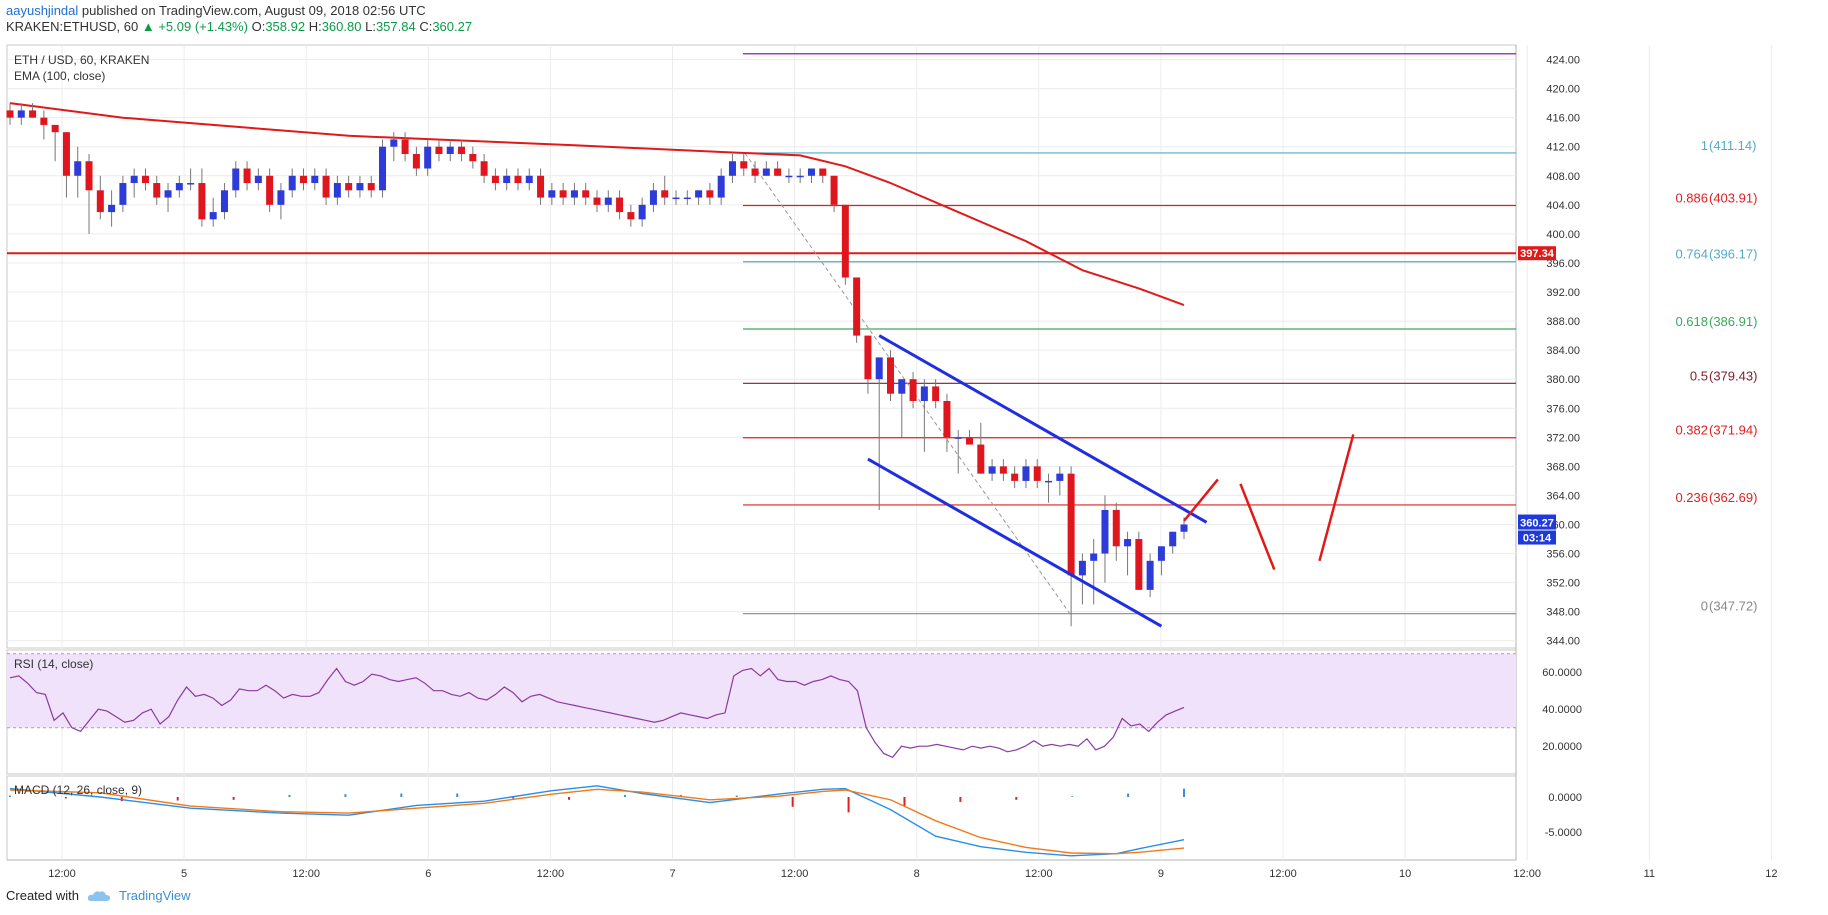  I want to click on y-tick-label: 368.00, so click(1563, 467).